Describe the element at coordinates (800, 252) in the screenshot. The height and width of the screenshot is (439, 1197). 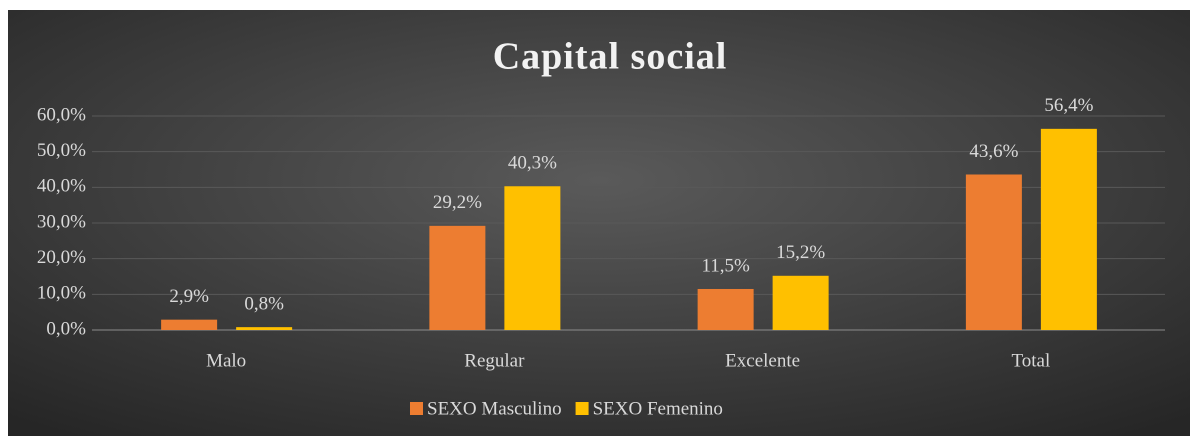
I see `value-label: 15,2%` at that location.